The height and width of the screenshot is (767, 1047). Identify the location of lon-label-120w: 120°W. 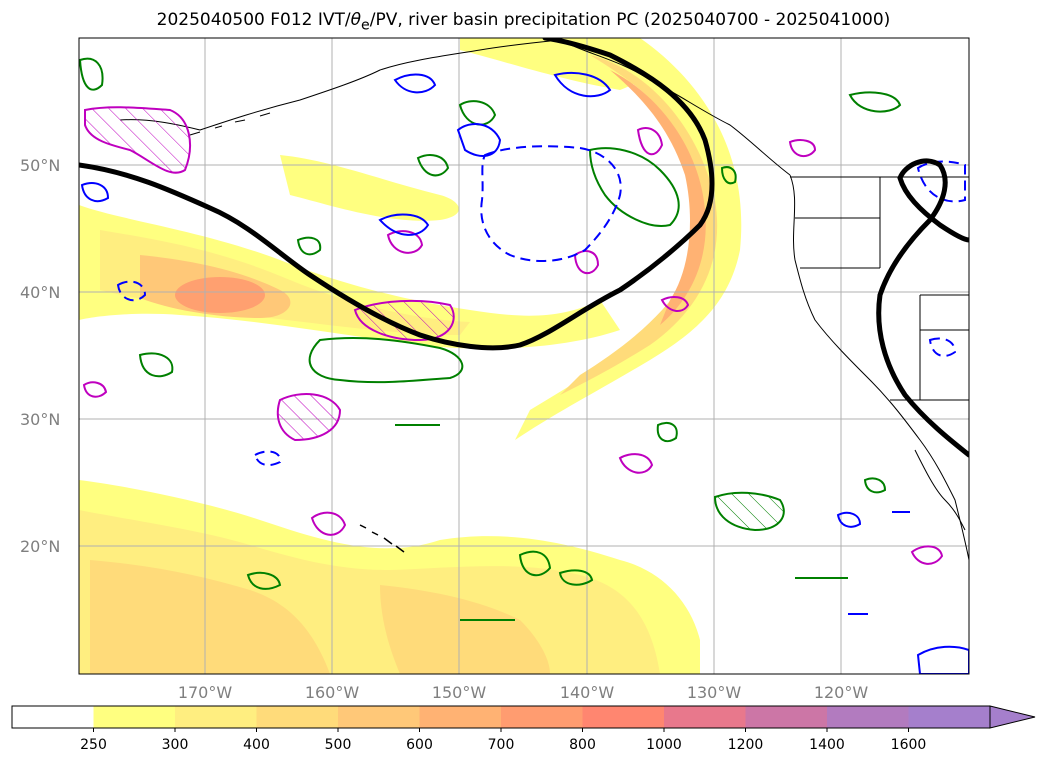
(841, 692).